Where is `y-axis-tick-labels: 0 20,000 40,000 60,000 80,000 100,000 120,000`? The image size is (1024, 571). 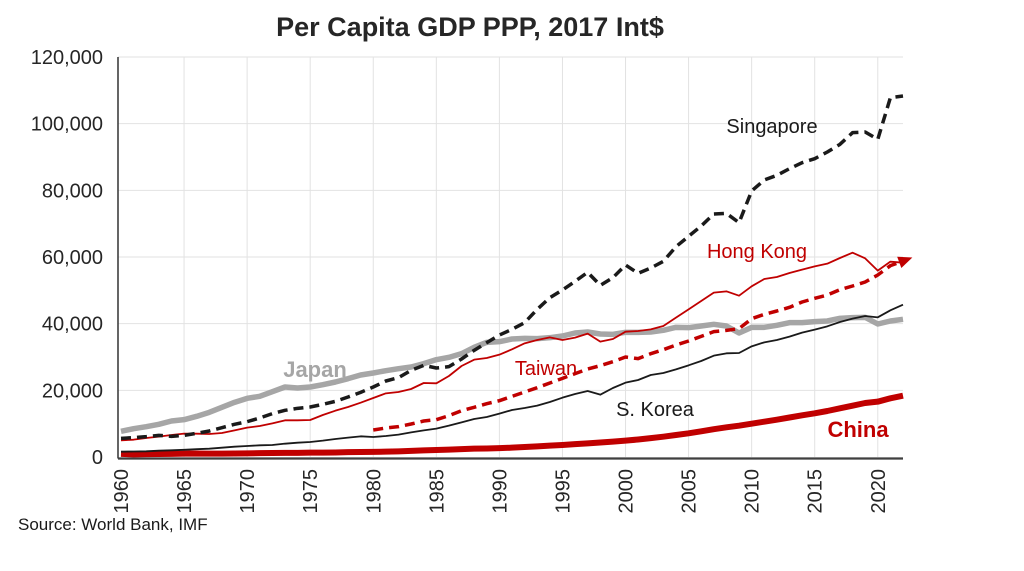
y-axis-tick-labels: 0 20,000 40,000 60,000 80,000 100,000 120,000 is located at coordinates (67, 258).